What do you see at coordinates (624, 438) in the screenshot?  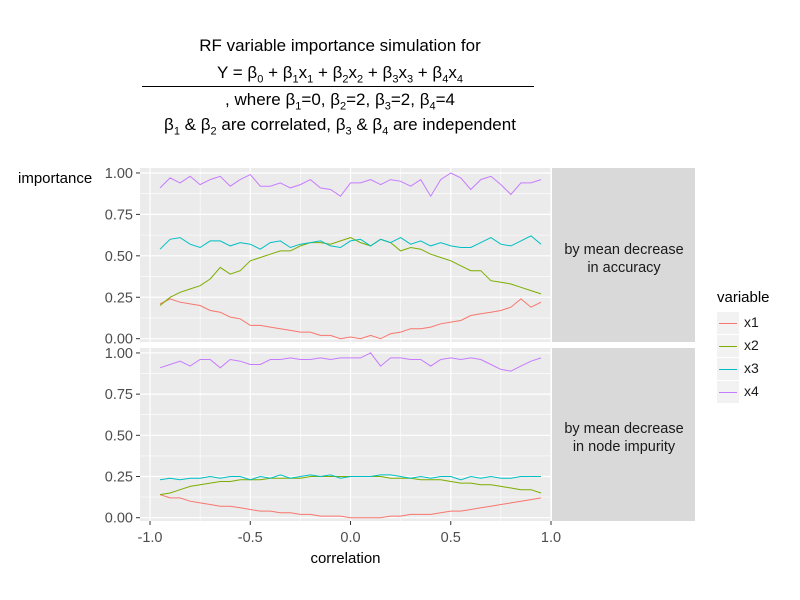 I see `strip-label-impurity: by mean decrease in node impurity` at bounding box center [624, 438].